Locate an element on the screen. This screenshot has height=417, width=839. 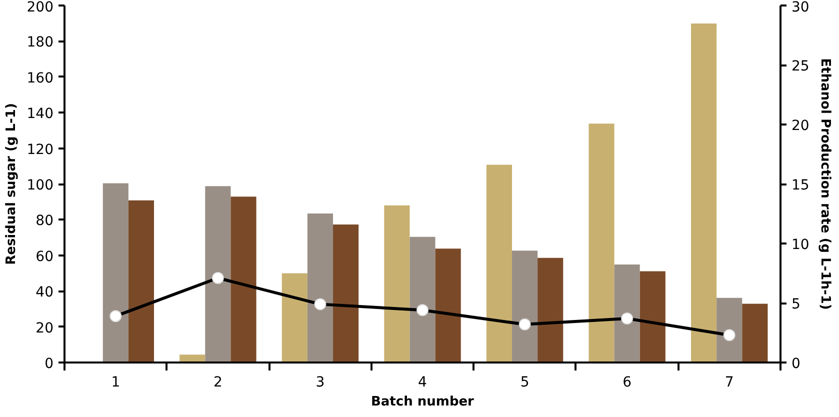
y-tick-label: 140 is located at coordinates (40, 114).